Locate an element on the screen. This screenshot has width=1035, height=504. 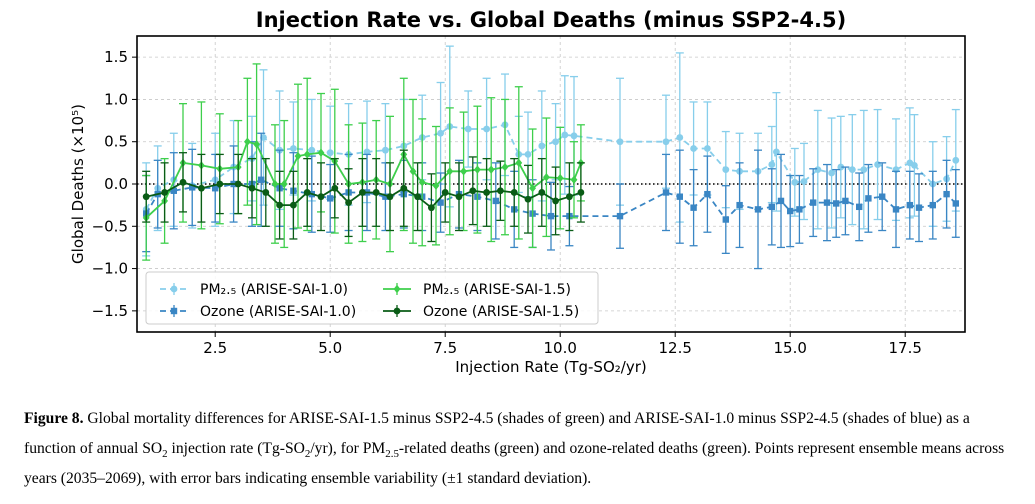
y-tick-label: 1.5 is located at coordinates (116, 57).